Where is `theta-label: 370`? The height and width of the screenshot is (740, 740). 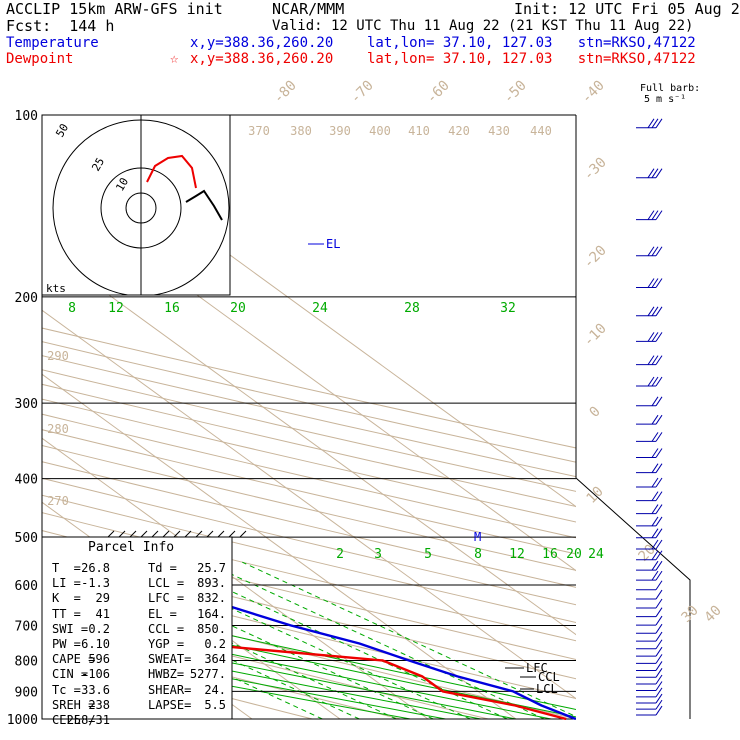
theta-label: 370 is located at coordinates (259, 131).